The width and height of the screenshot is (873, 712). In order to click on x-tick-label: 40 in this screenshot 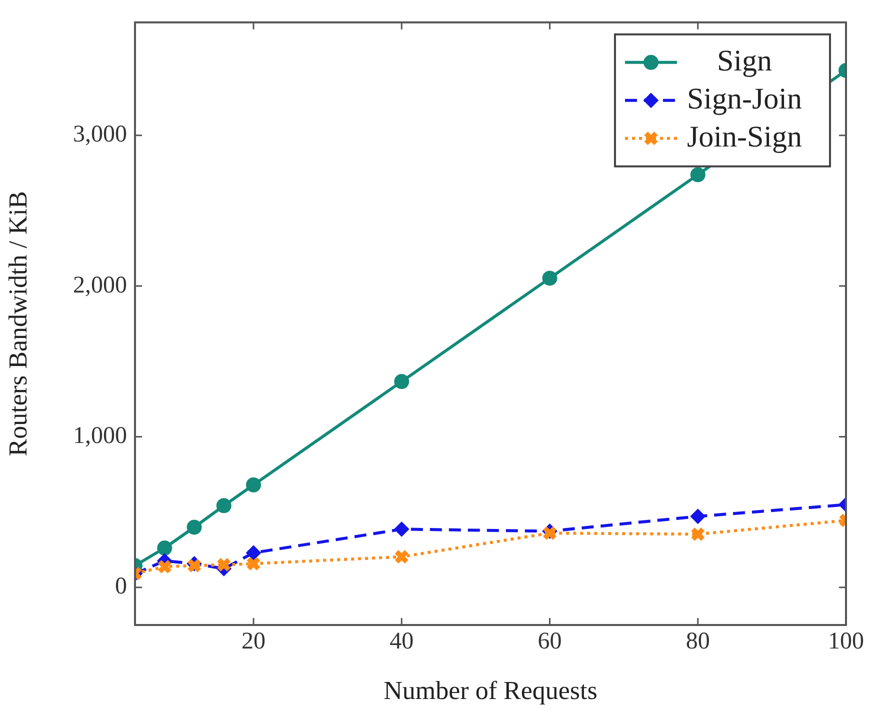, I will do `click(402, 641)`.